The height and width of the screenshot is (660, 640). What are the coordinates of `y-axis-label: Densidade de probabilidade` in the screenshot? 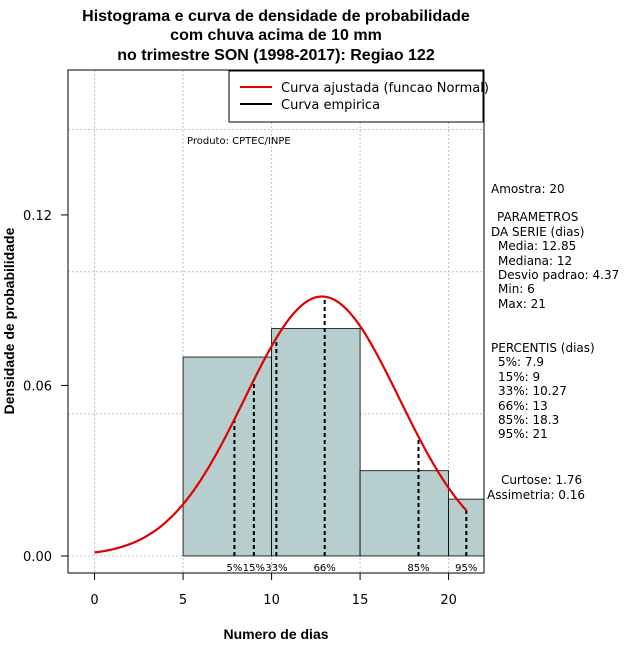 It's located at (9, 320).